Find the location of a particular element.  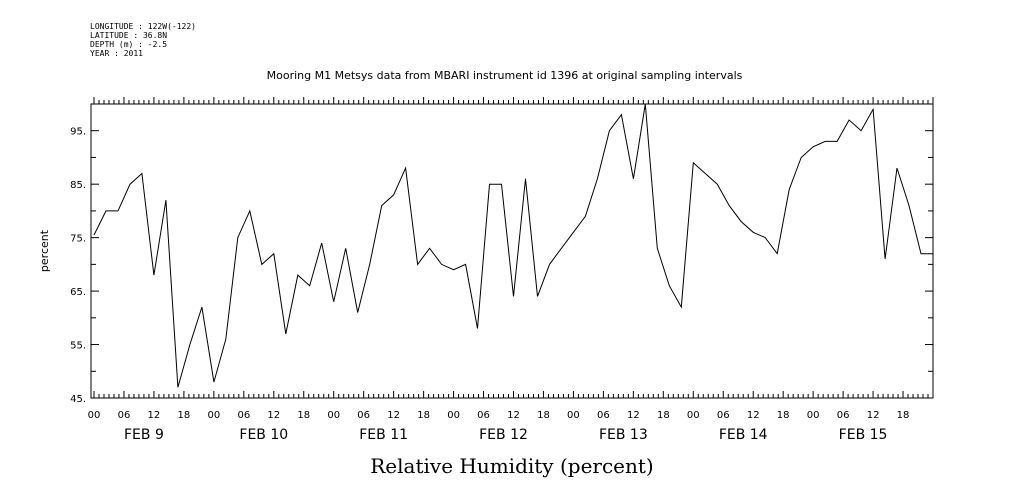

y-tick-label: 75. is located at coordinates (78, 239).